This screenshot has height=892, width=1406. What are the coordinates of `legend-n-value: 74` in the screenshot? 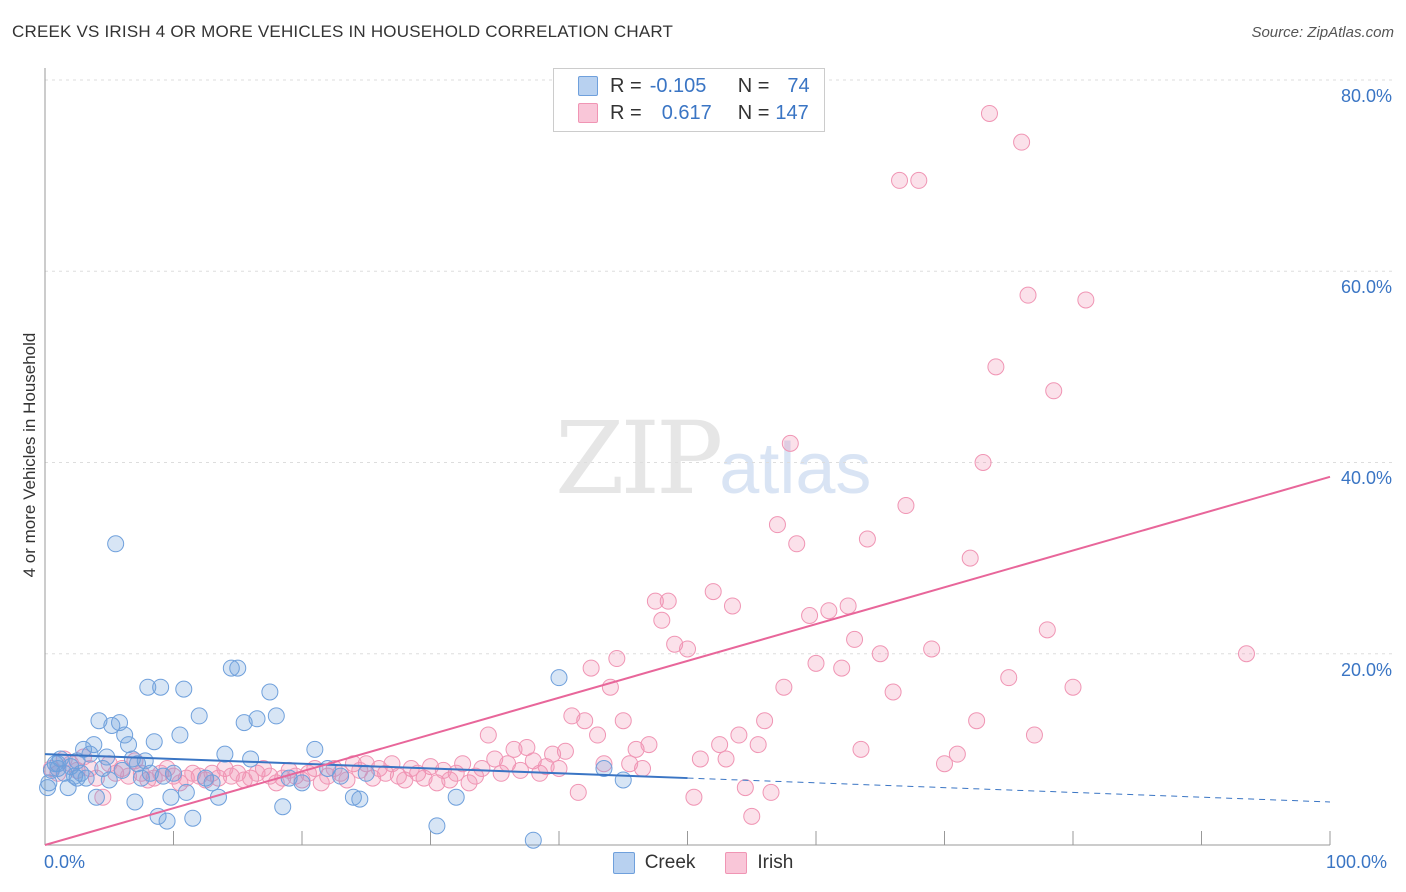 It's located at (798, 85).